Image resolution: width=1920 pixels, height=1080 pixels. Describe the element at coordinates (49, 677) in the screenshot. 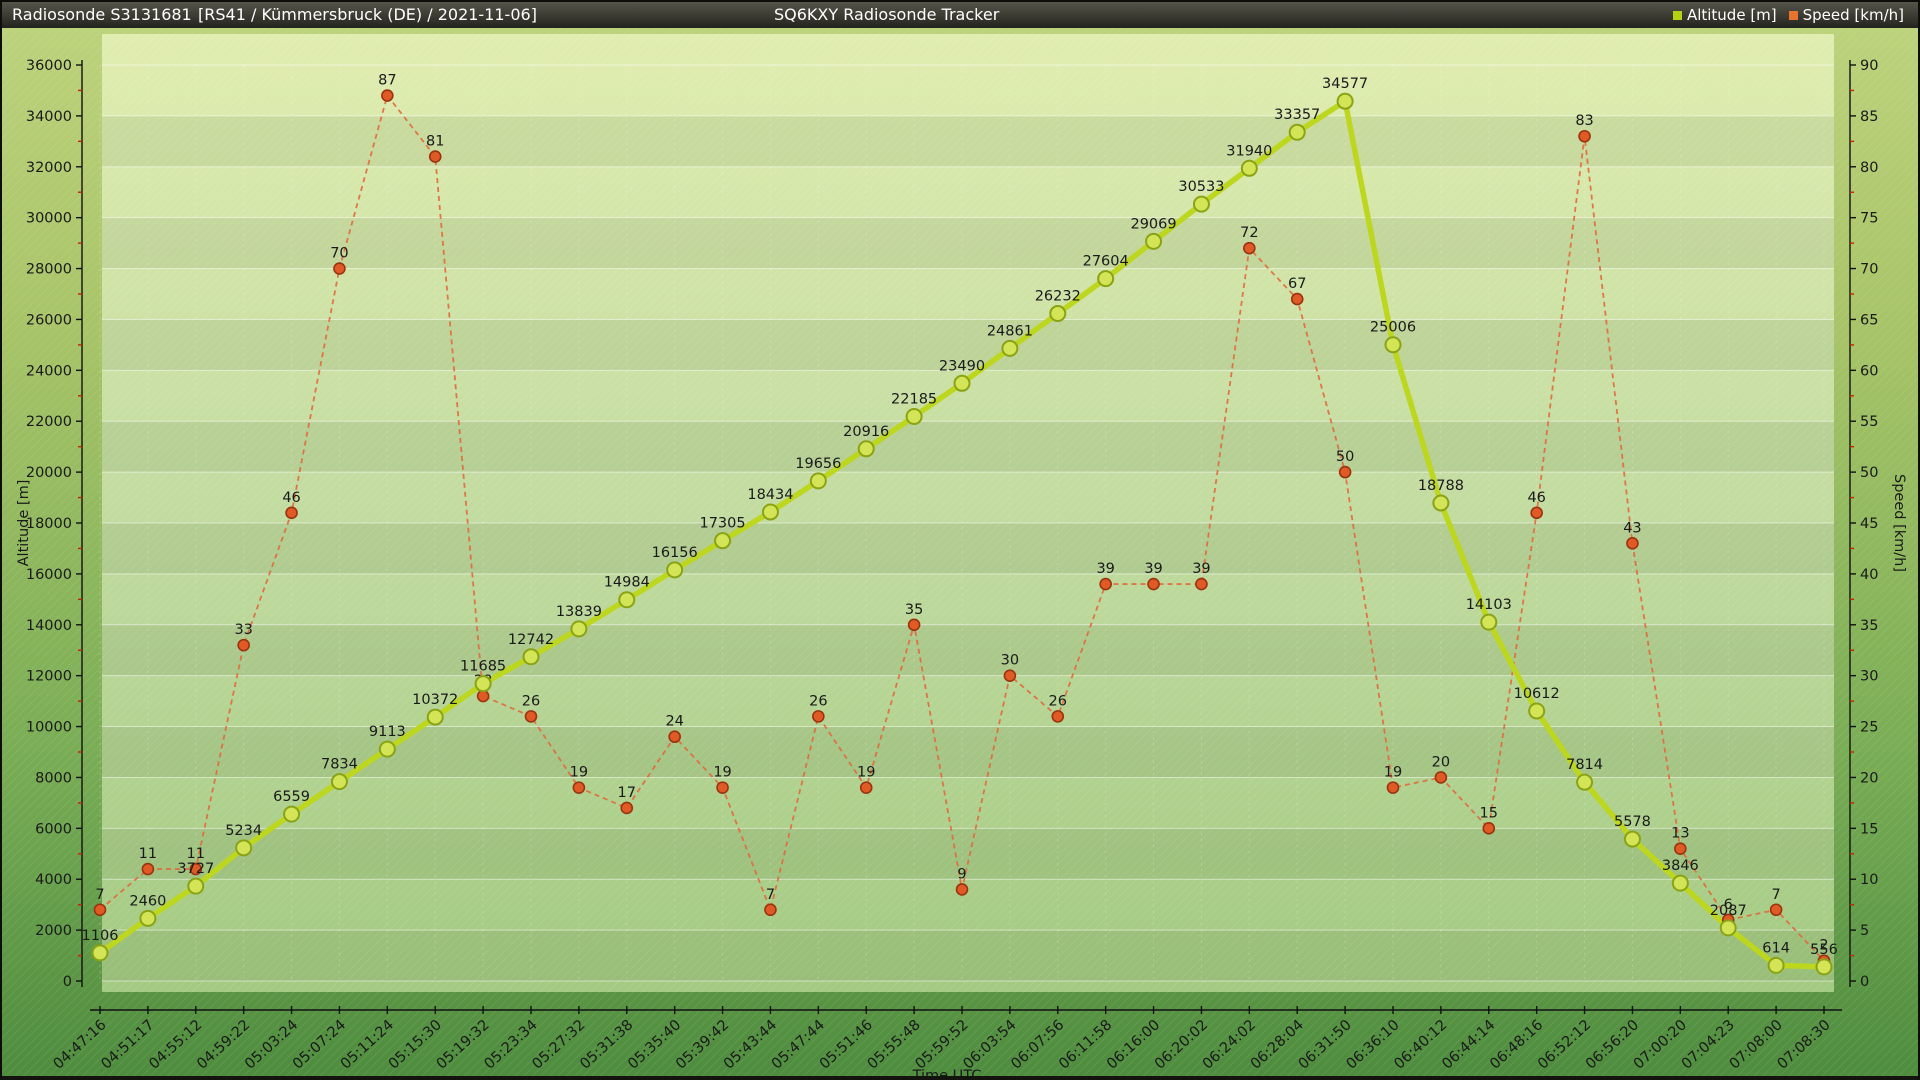

I see `y-left-tick-label: 12000` at that location.